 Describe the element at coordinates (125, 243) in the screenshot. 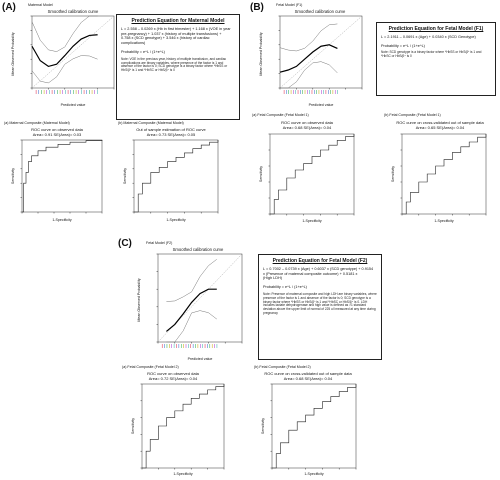

I see `panel-letter-c: (C)` at that location.